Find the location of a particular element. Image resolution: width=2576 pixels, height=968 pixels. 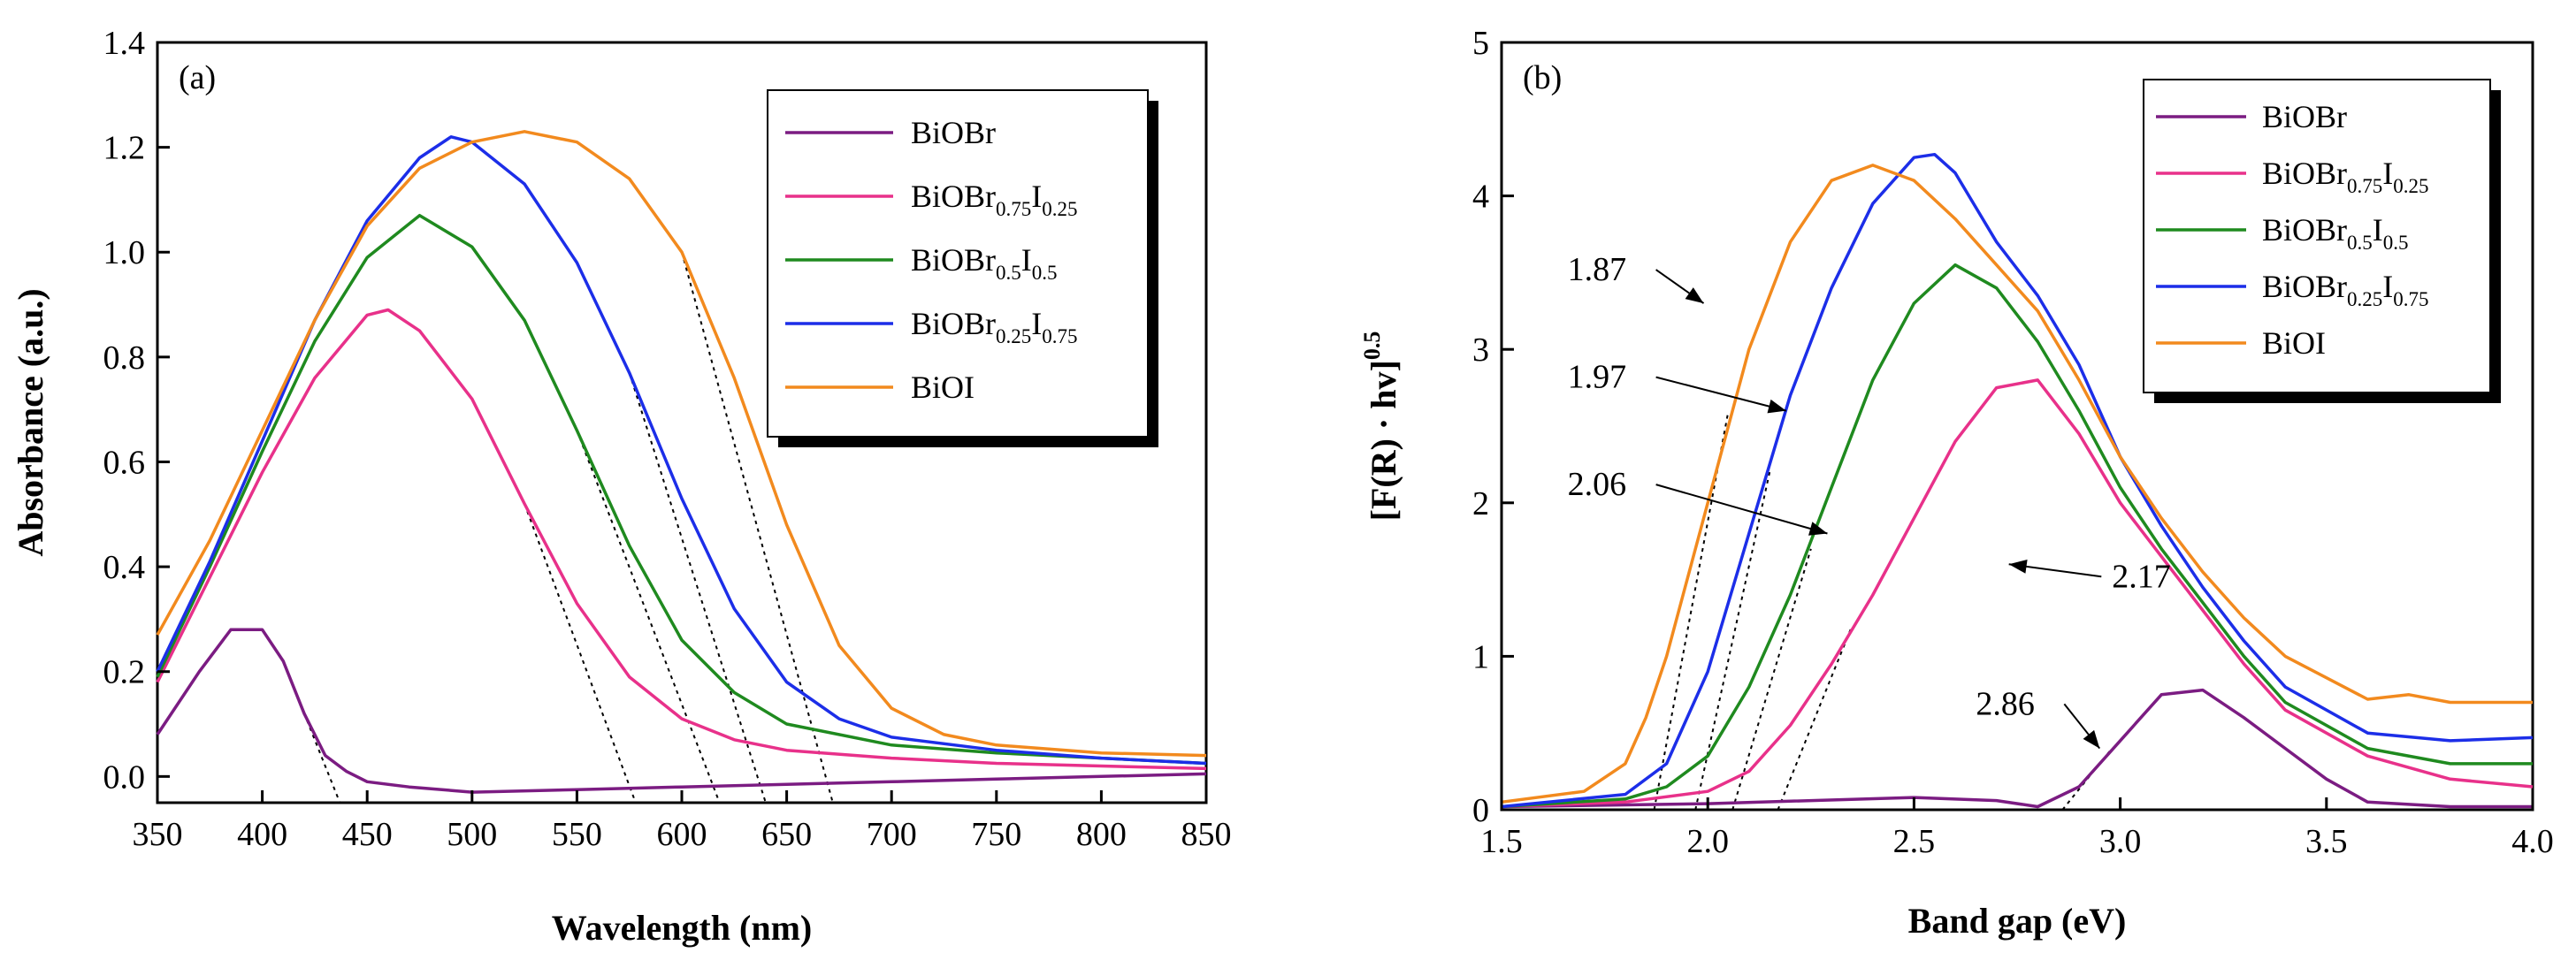

x-tick-label: 4.0 is located at coordinates (2532, 841).